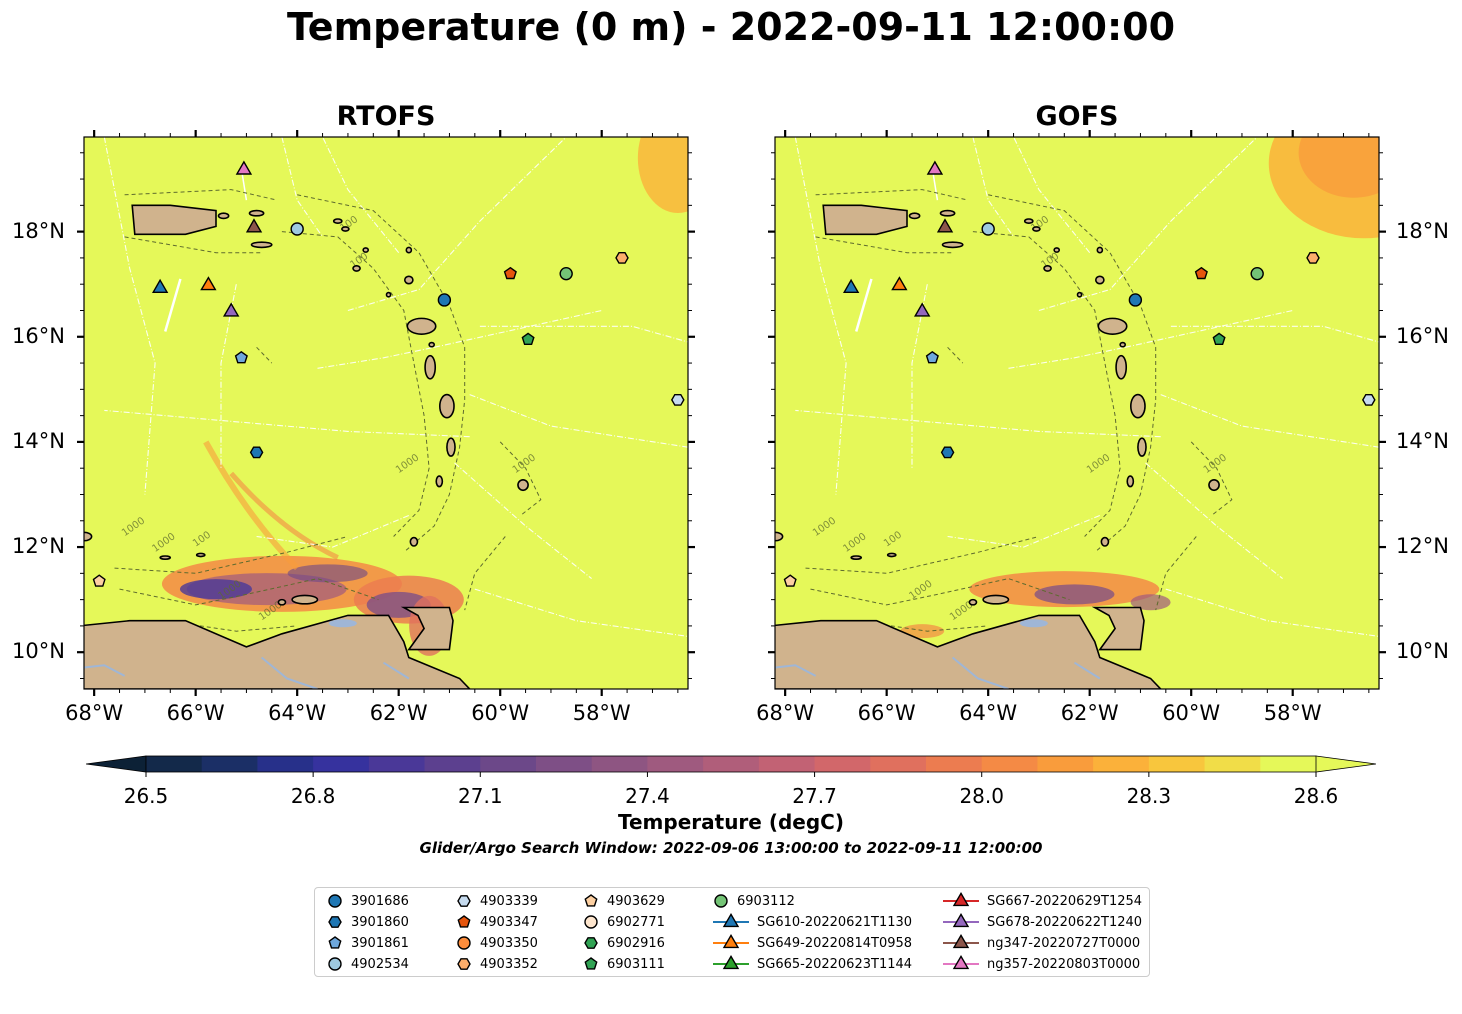  What do you see at coordinates (945, 225) in the screenshot?
I see `obs-marker-ng347-20220727T0000` at bounding box center [945, 225].